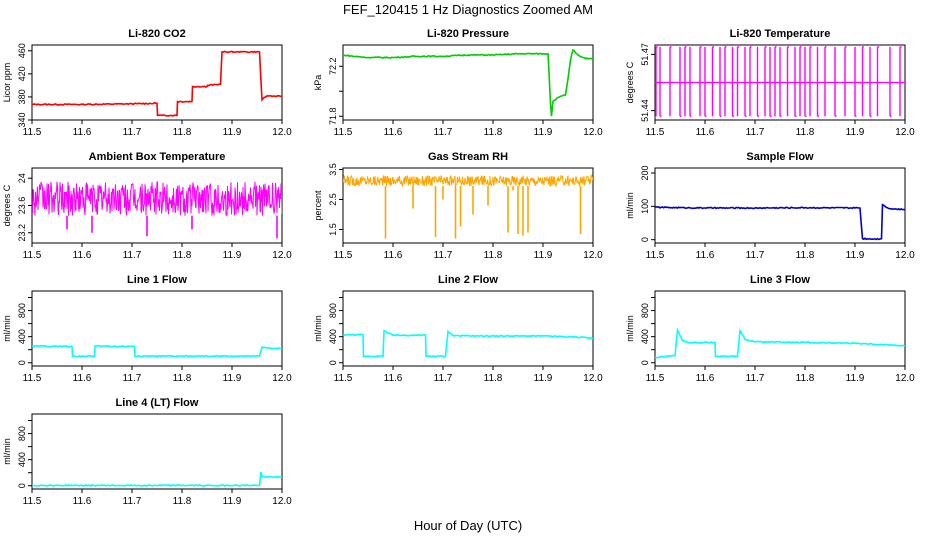 This screenshot has height=540, width=936. What do you see at coordinates (333, 169) in the screenshot?
I see `y-tick-label: 3.5` at bounding box center [333, 169].